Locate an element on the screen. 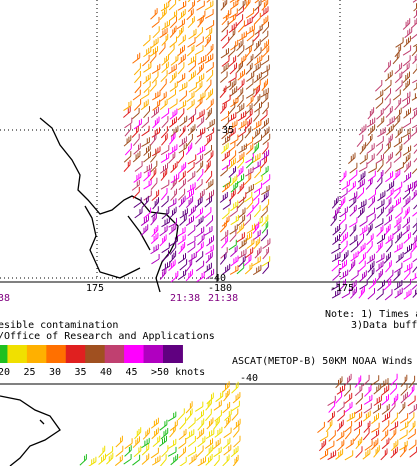  color-legend: 20 25 30 35 40 45 >50 knots is located at coordinates (102, 361).